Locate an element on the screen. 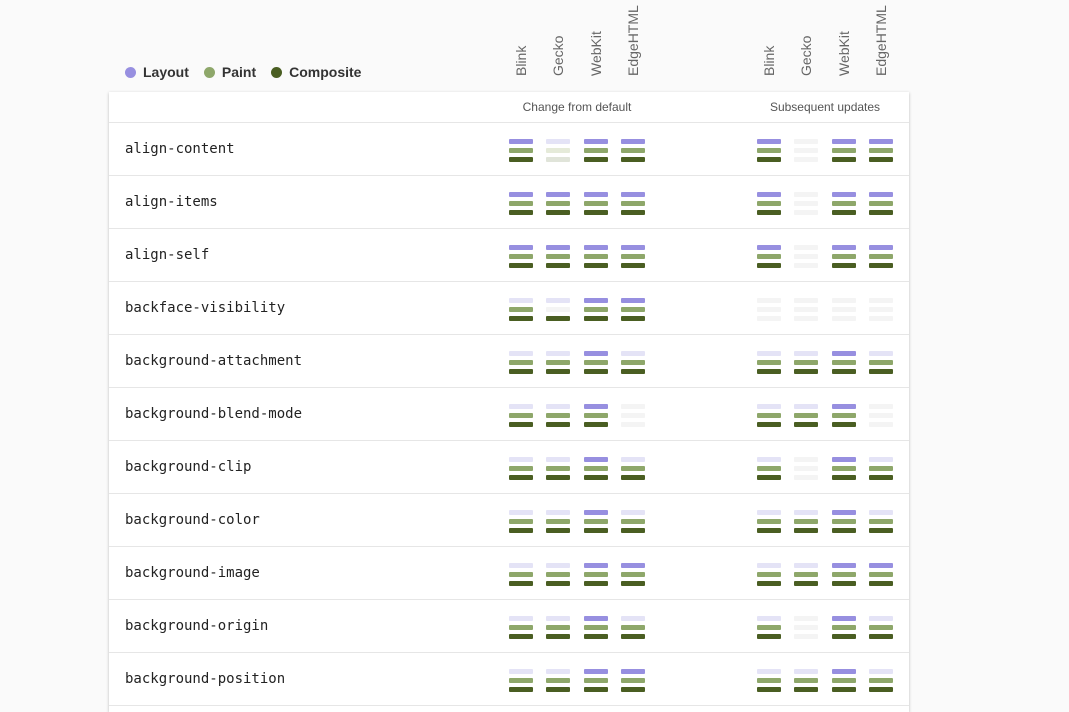  property-name: background-image is located at coordinates (192, 573).